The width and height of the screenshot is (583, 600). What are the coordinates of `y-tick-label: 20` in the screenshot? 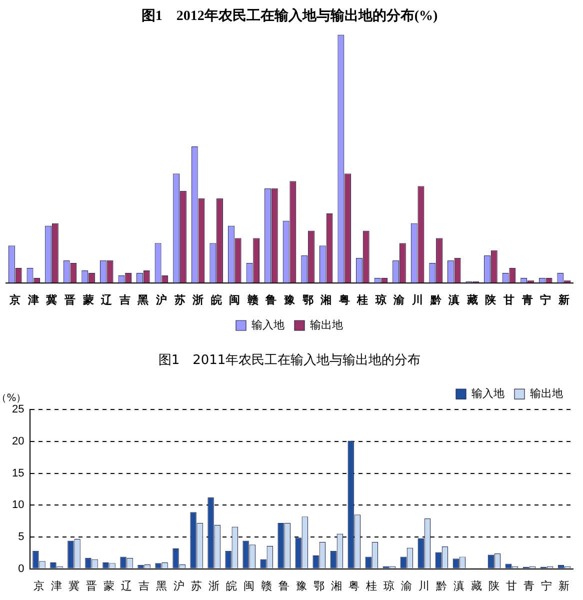 It's located at (18, 441).